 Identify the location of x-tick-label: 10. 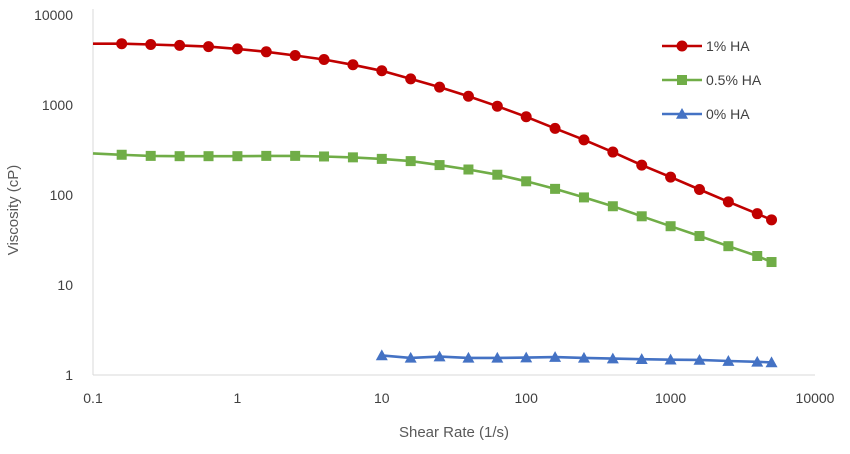
(382, 398).